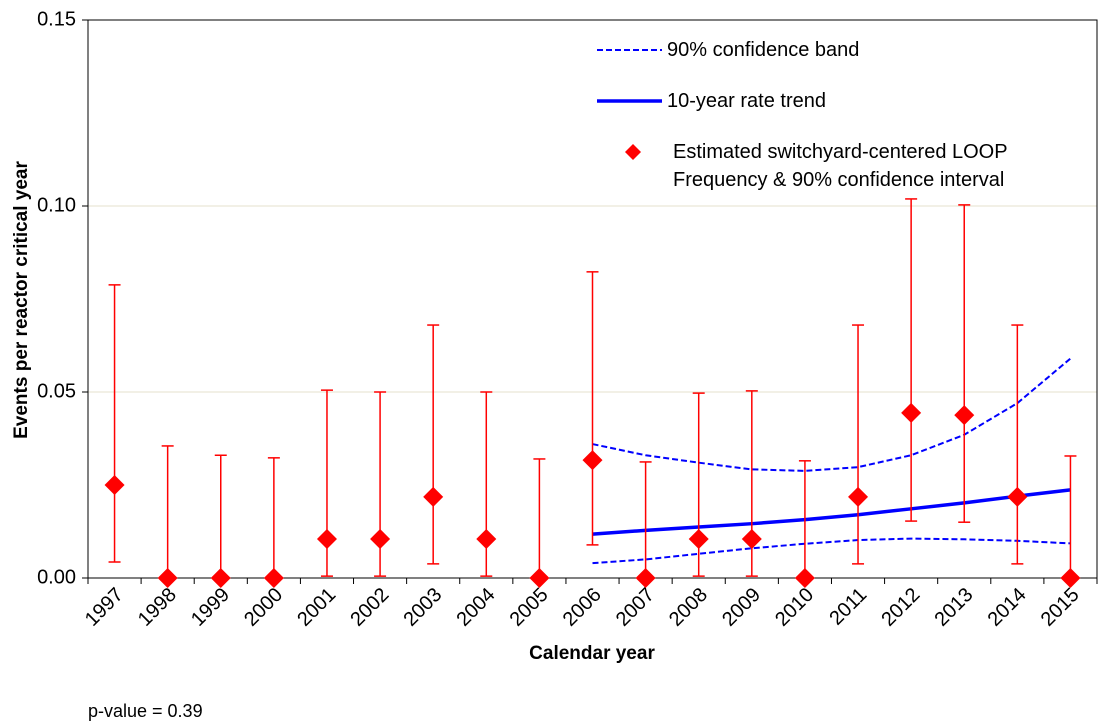 The height and width of the screenshot is (725, 1112). Describe the element at coordinates (741, 607) in the screenshot. I see `x-tick-label: 2009` at that location.